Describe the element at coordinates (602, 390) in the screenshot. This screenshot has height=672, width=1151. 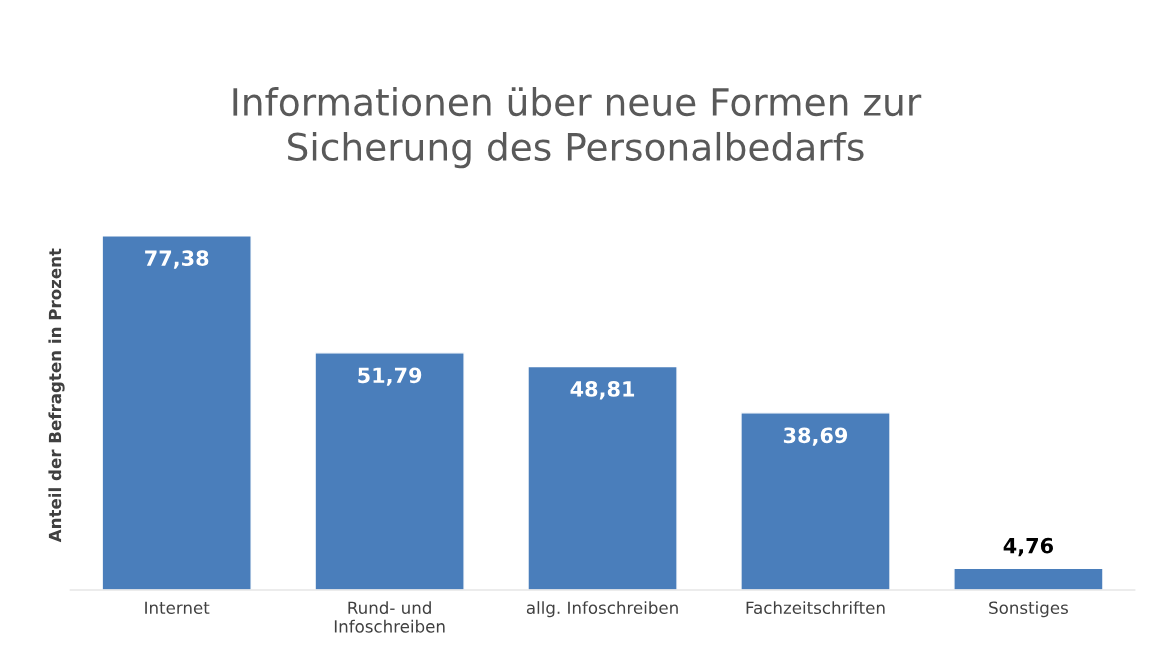
I see `data-label: 48,81` at that location.